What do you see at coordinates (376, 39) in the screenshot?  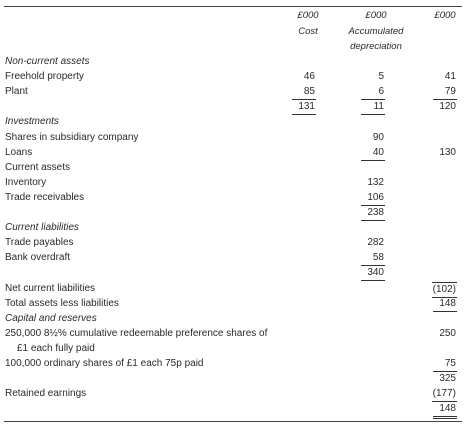 I see `column-label: Accumulated depreciation` at bounding box center [376, 39].